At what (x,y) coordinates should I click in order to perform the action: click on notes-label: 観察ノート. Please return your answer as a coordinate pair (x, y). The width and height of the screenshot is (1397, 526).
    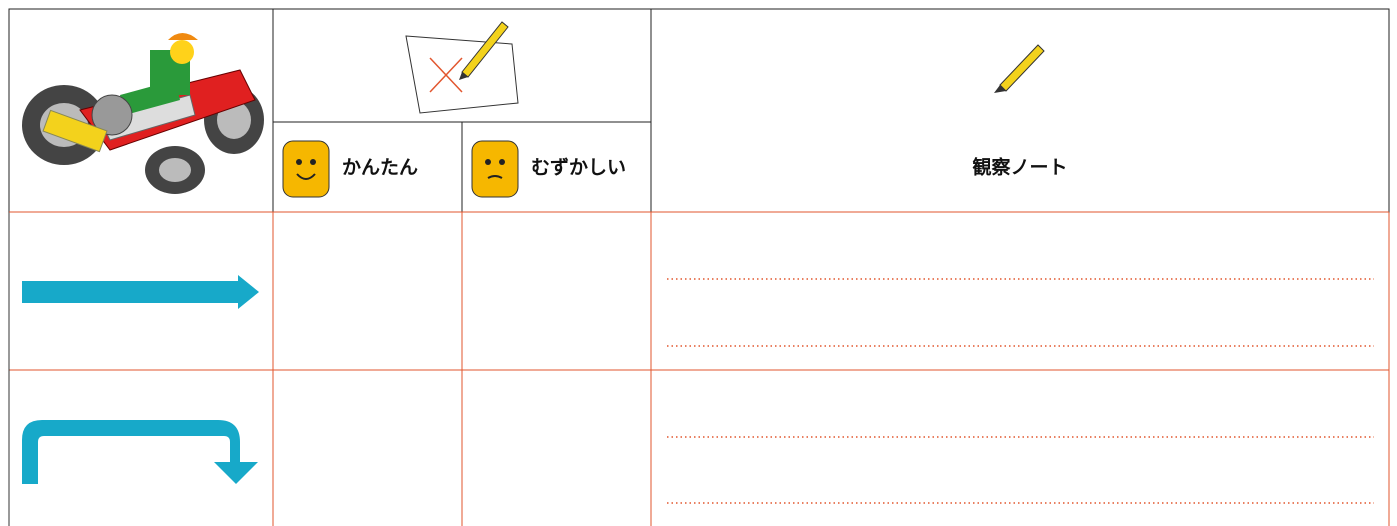
    Looking at the image, I should click on (1019, 167).